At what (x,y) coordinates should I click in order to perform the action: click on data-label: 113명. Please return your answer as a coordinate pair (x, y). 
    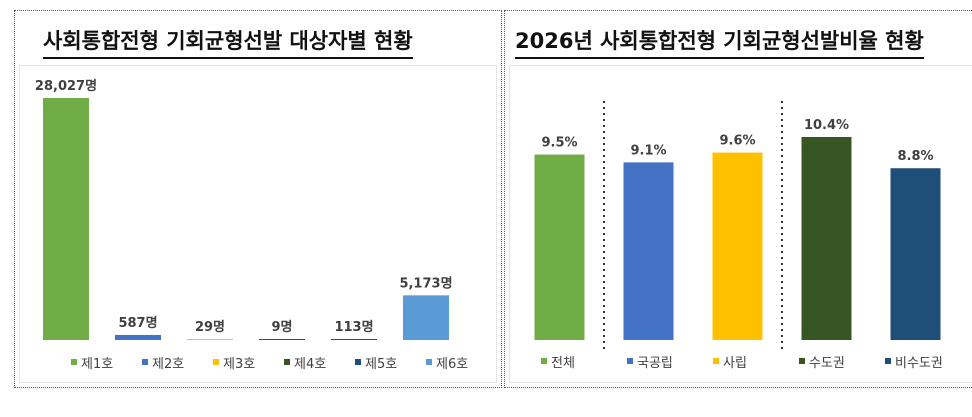
    Looking at the image, I should click on (353, 327).